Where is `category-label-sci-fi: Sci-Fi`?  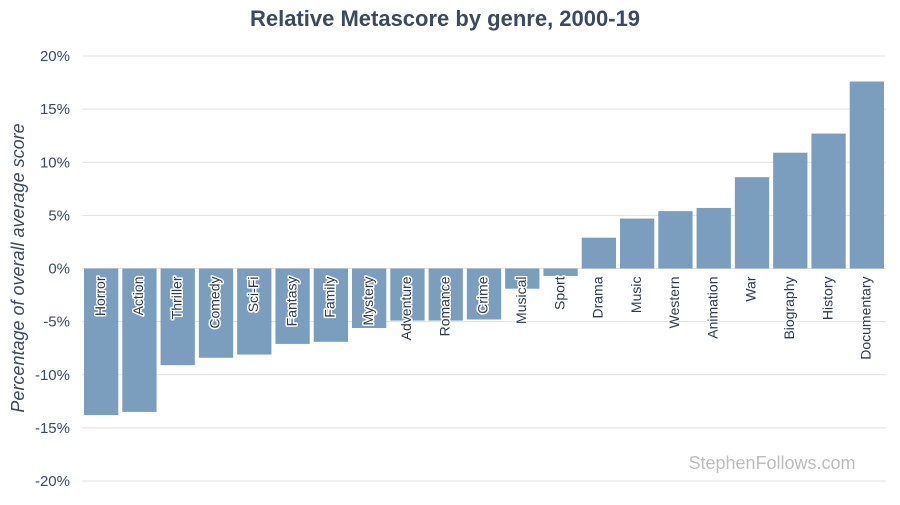 category-label-sci-fi: Sci-Fi is located at coordinates (253, 295).